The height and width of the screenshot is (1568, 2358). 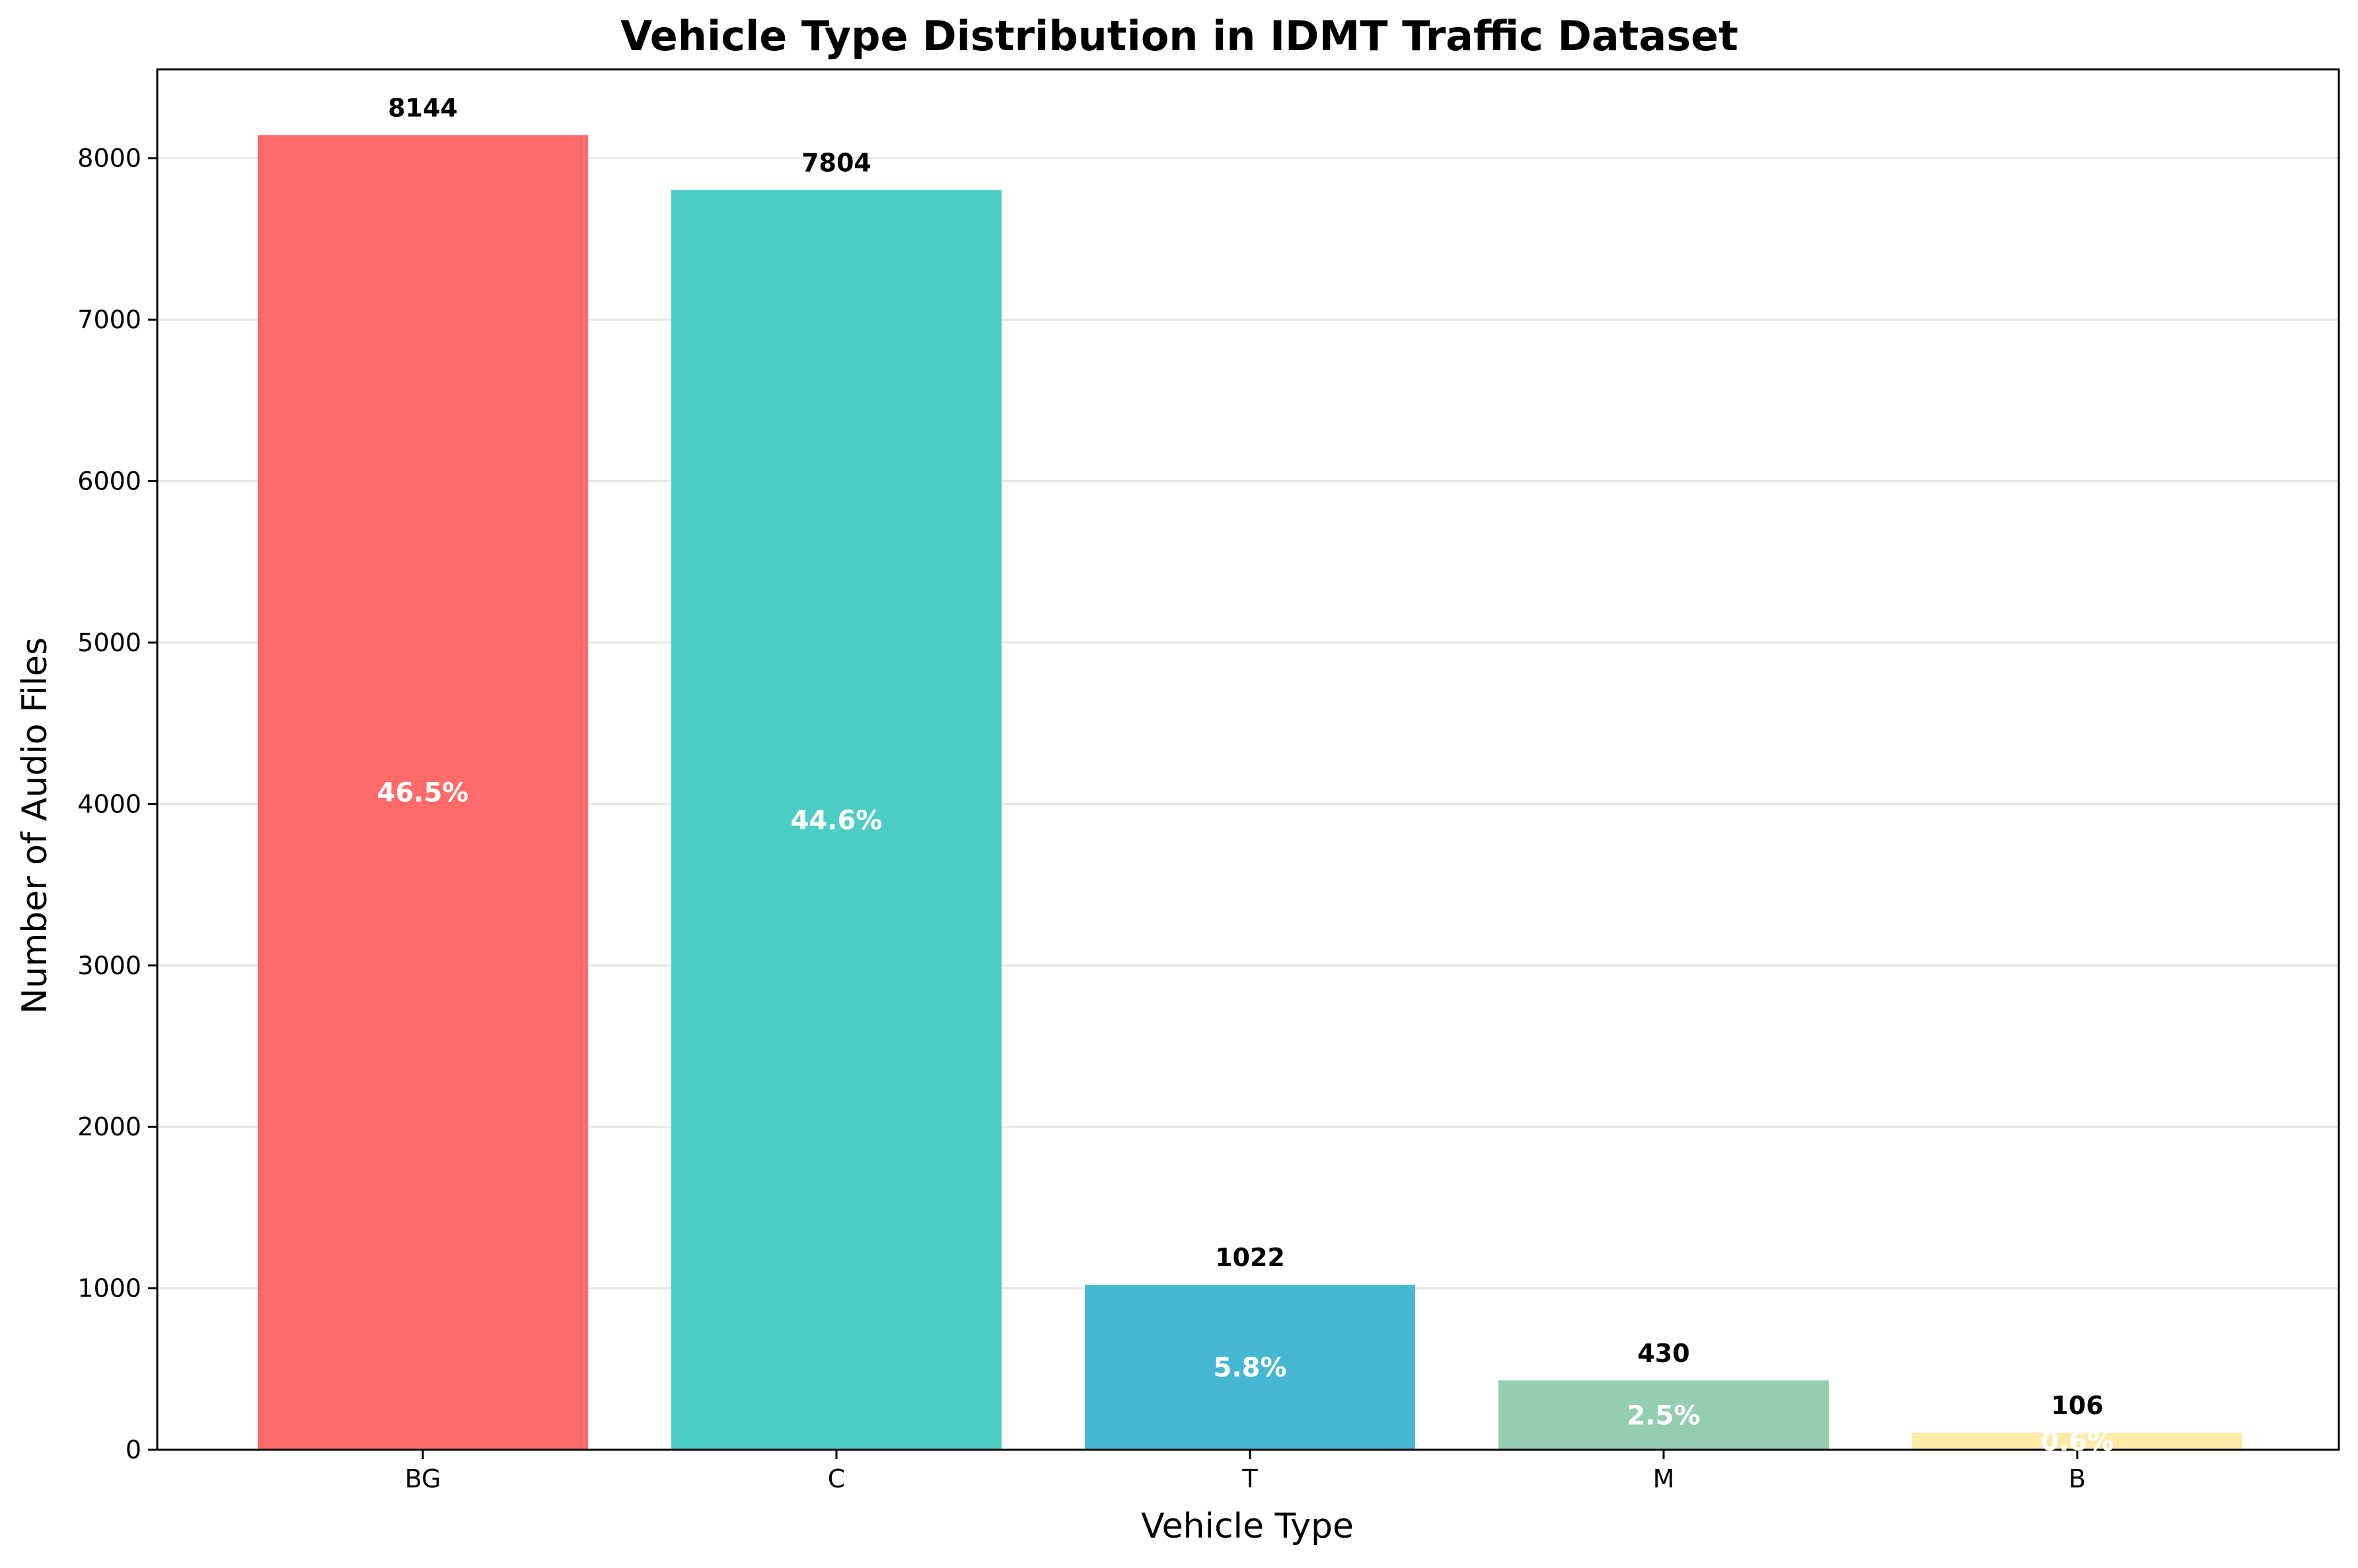 What do you see at coordinates (423, 107) in the screenshot?
I see `value-label: 8144` at bounding box center [423, 107].